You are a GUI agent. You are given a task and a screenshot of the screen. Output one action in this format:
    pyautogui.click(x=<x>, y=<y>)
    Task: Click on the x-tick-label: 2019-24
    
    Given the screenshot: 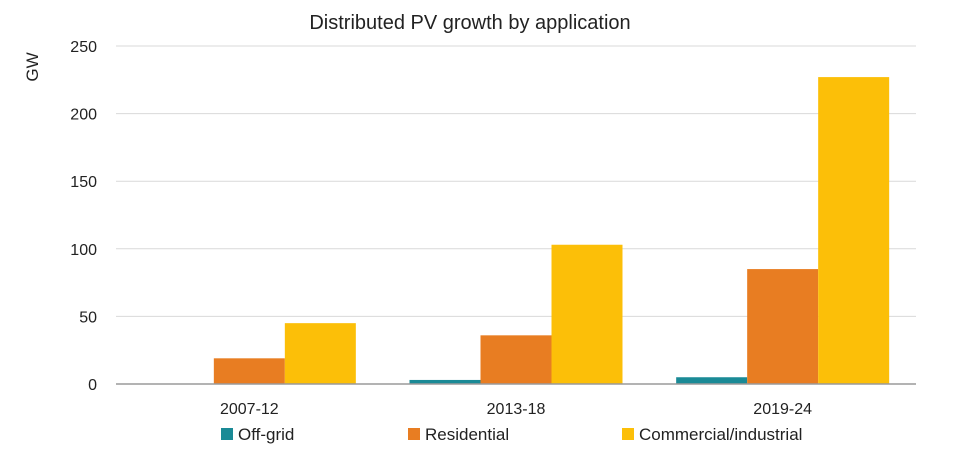 What is the action you would take?
    pyautogui.click(x=782, y=409)
    